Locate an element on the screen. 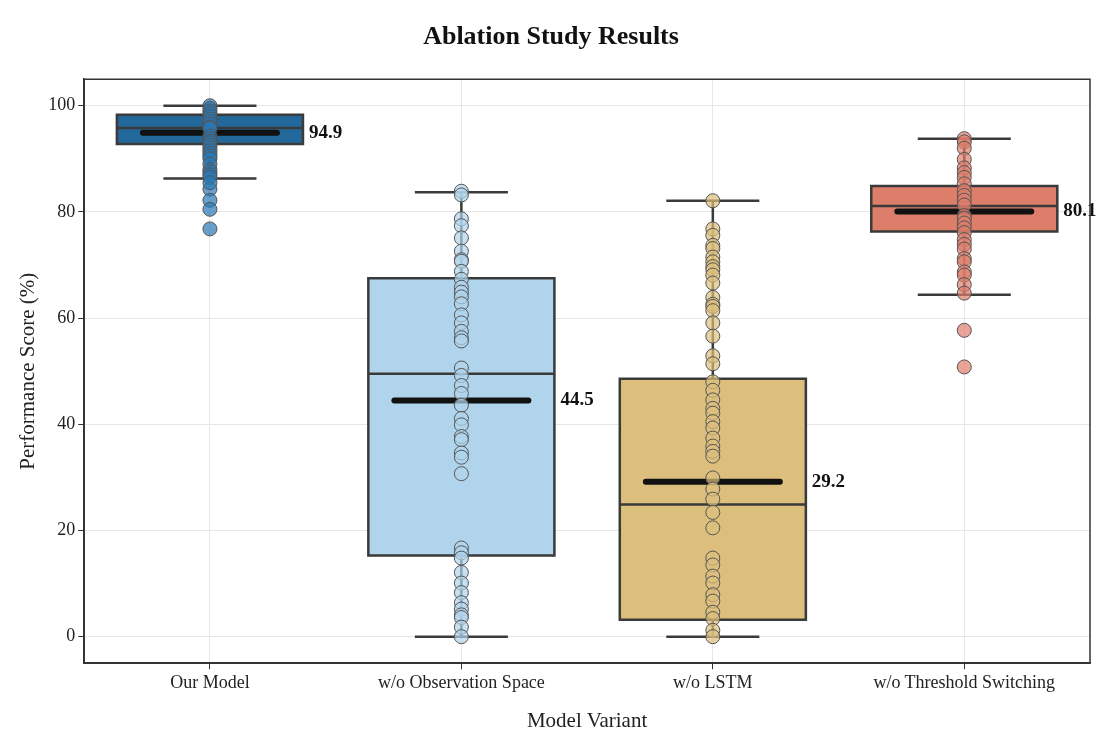 This screenshot has width=1110, height=752. annotation: 29.2 is located at coordinates (828, 480).